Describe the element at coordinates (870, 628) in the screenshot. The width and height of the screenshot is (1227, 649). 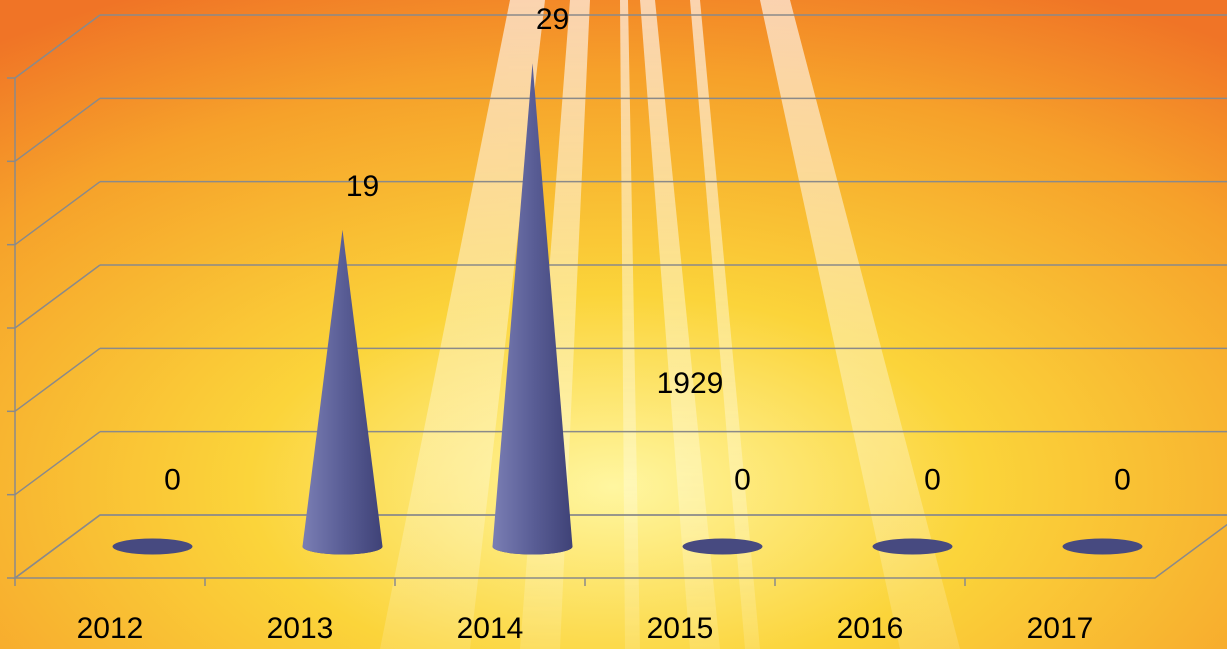
I see `x-tick-label: 2016` at that location.